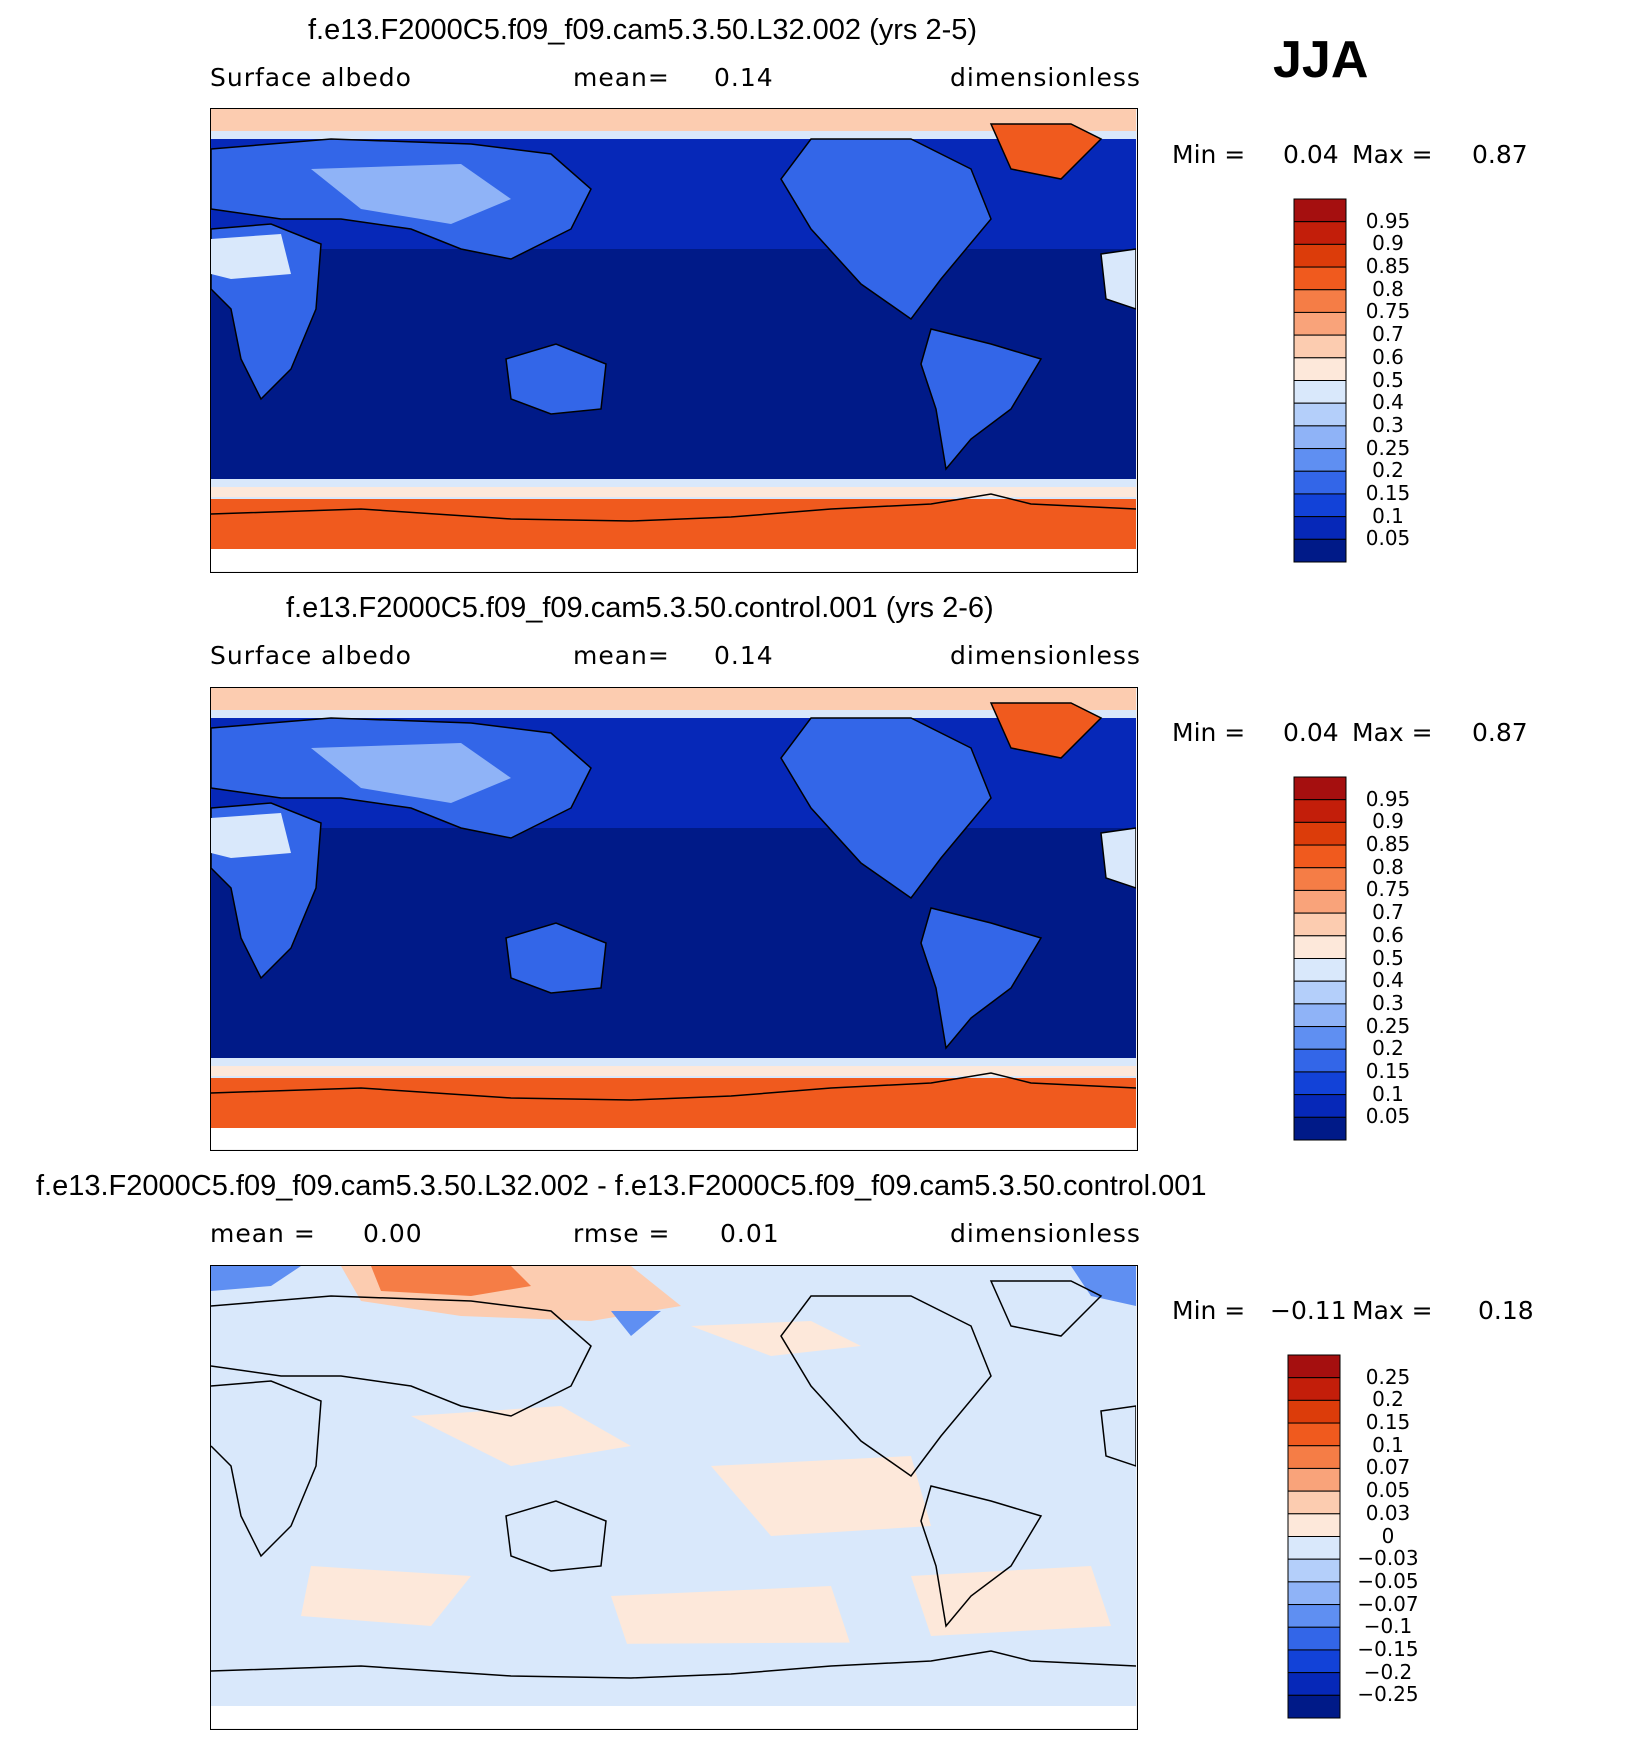  I want to click on panel-2-colorbar, so click(1320, 958).